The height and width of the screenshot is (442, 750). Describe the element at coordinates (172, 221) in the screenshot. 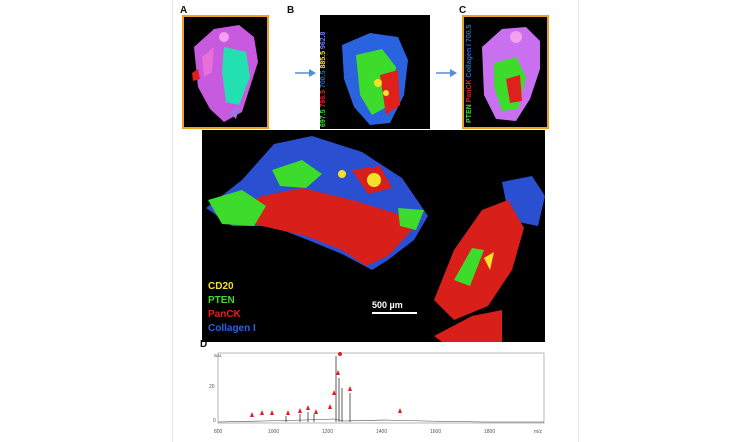

I see `page-left-divider` at that location.